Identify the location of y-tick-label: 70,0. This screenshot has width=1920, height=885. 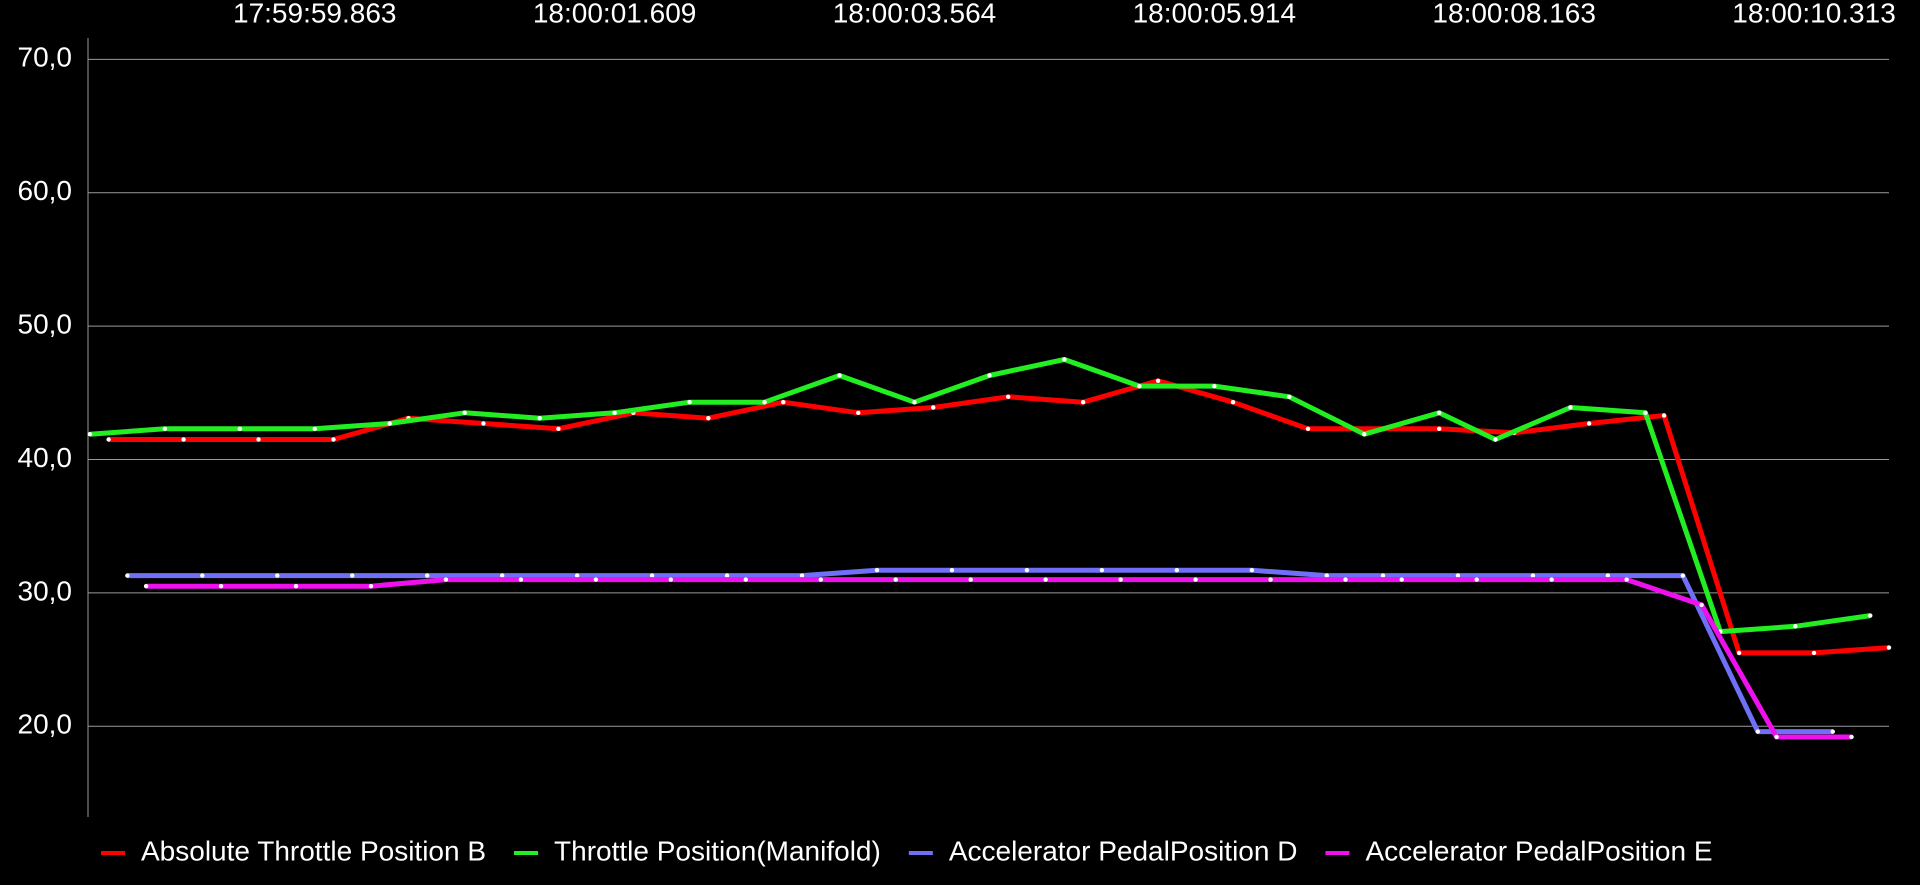
(45, 57).